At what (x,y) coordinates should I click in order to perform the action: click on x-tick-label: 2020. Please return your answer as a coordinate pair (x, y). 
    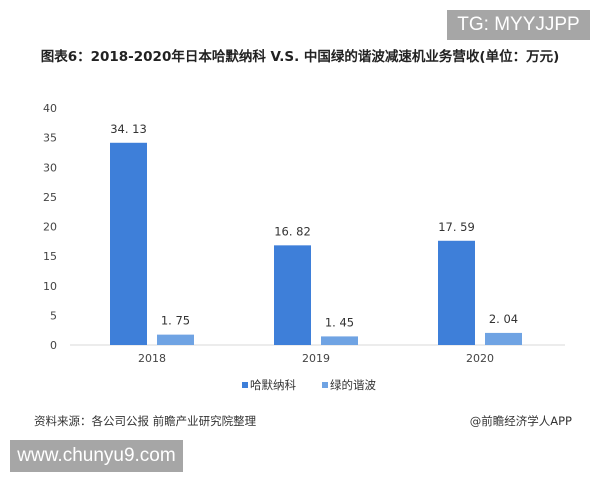
    Looking at the image, I should click on (480, 358).